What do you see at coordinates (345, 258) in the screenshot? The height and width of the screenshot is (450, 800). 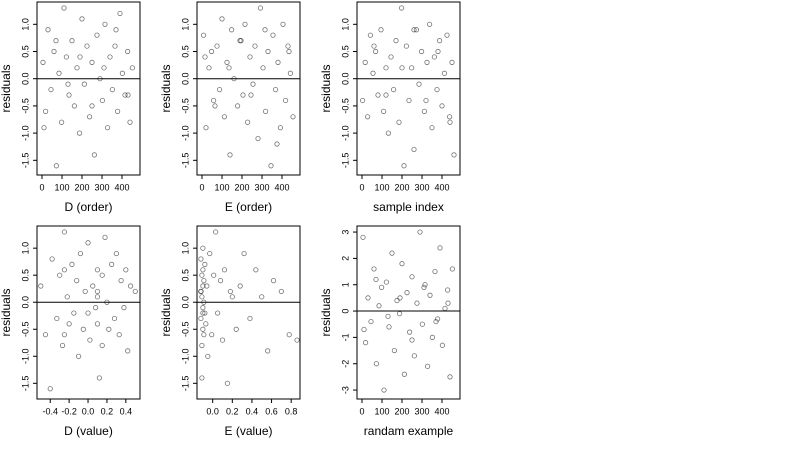 I see `y-tick-label: 2` at bounding box center [345, 258].